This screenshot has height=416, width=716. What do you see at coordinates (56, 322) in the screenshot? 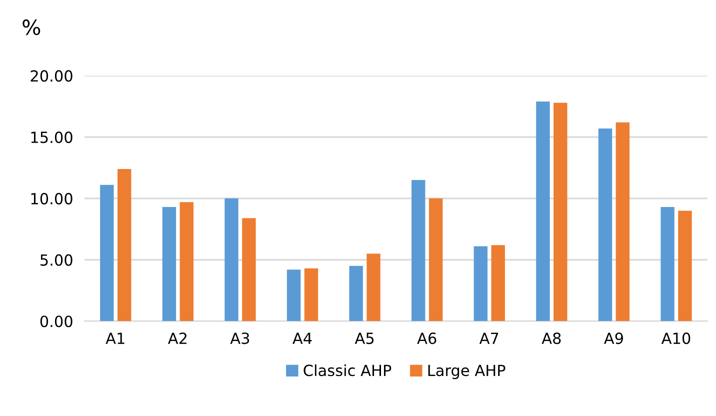
I see `y-tick-label: 0.00` at bounding box center [56, 322].